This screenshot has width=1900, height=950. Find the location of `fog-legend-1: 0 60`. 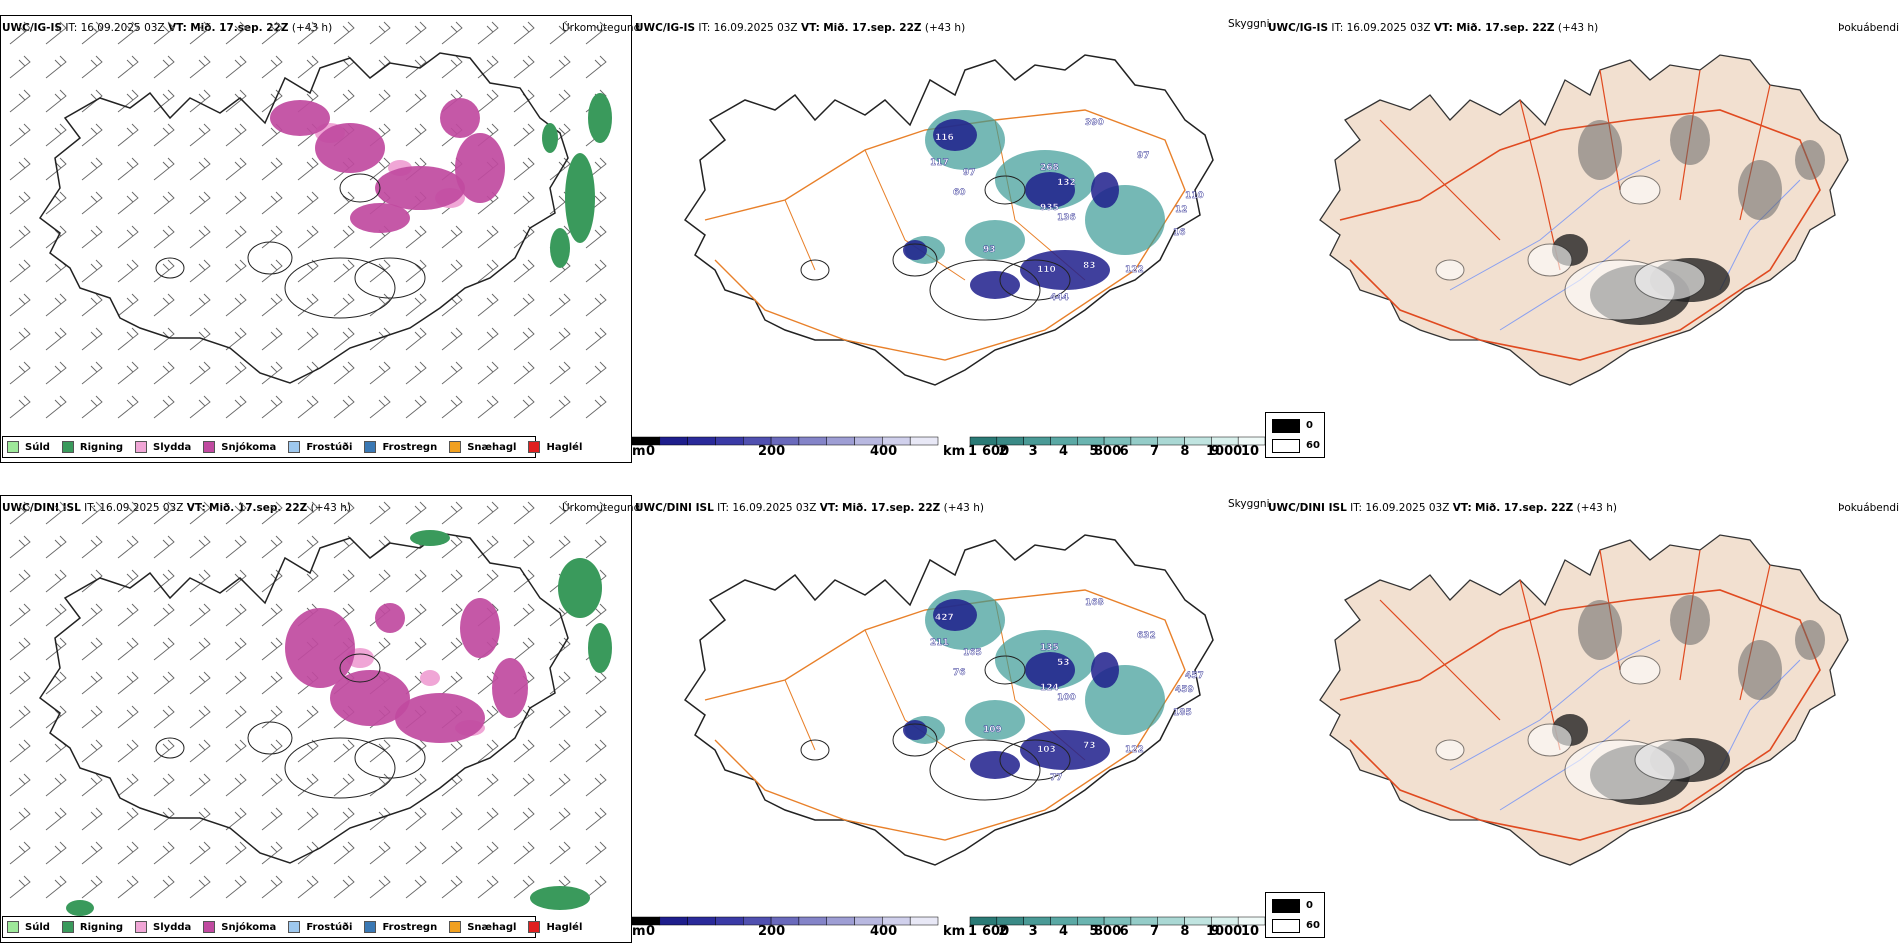

fog-legend-1: 0 60 is located at coordinates (1295, 435).